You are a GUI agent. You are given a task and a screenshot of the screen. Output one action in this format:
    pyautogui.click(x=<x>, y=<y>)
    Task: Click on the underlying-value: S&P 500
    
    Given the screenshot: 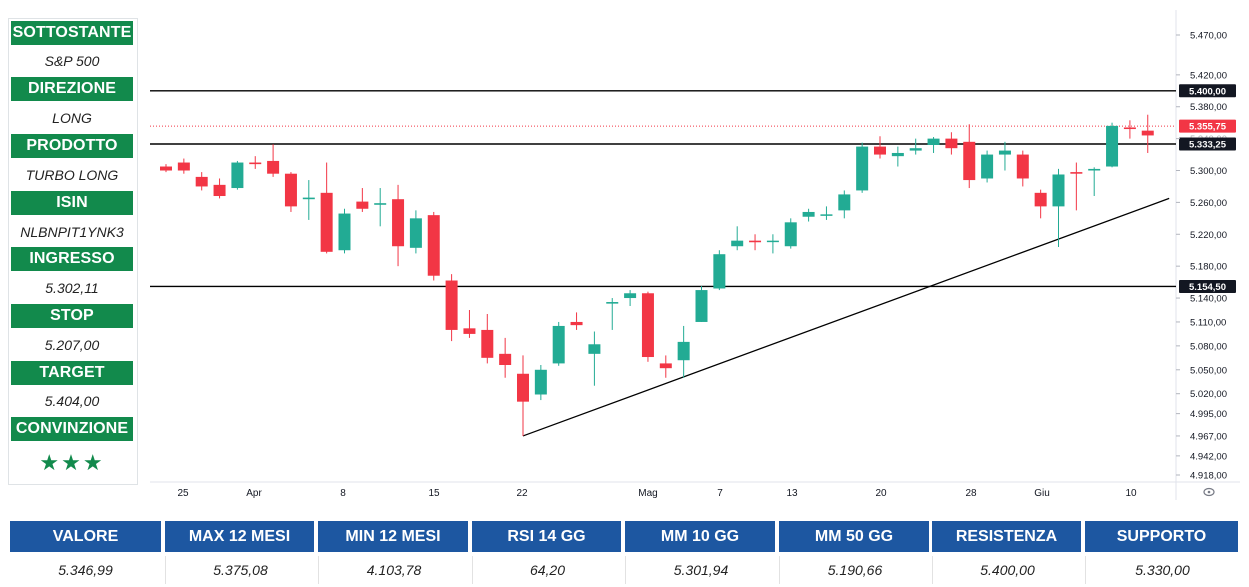 What is the action you would take?
    pyautogui.click(x=72, y=61)
    